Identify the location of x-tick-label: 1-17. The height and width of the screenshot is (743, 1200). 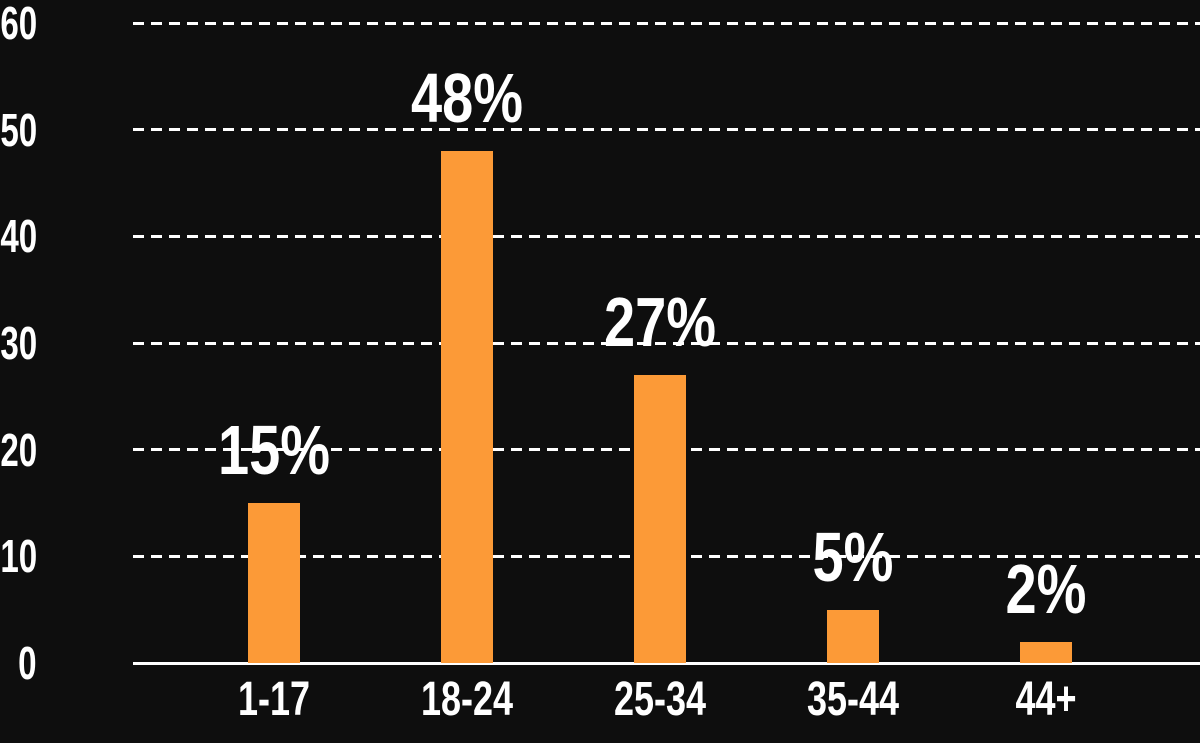
(274, 699).